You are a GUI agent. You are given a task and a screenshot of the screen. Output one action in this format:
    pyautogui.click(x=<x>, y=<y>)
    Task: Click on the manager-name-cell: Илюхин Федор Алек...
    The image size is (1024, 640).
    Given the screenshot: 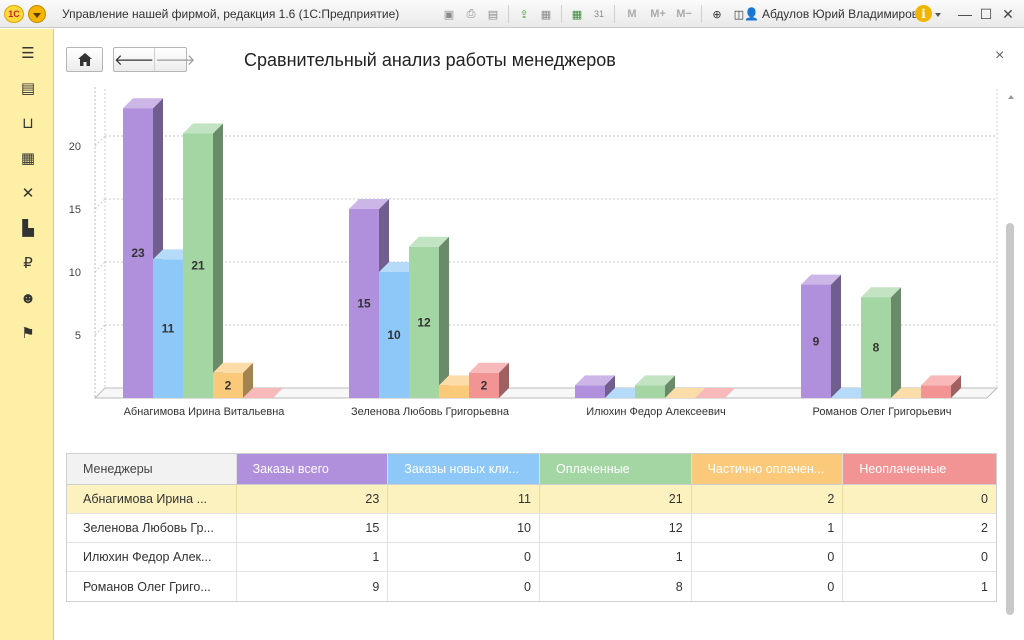 What is the action you would take?
    pyautogui.click(x=152, y=557)
    